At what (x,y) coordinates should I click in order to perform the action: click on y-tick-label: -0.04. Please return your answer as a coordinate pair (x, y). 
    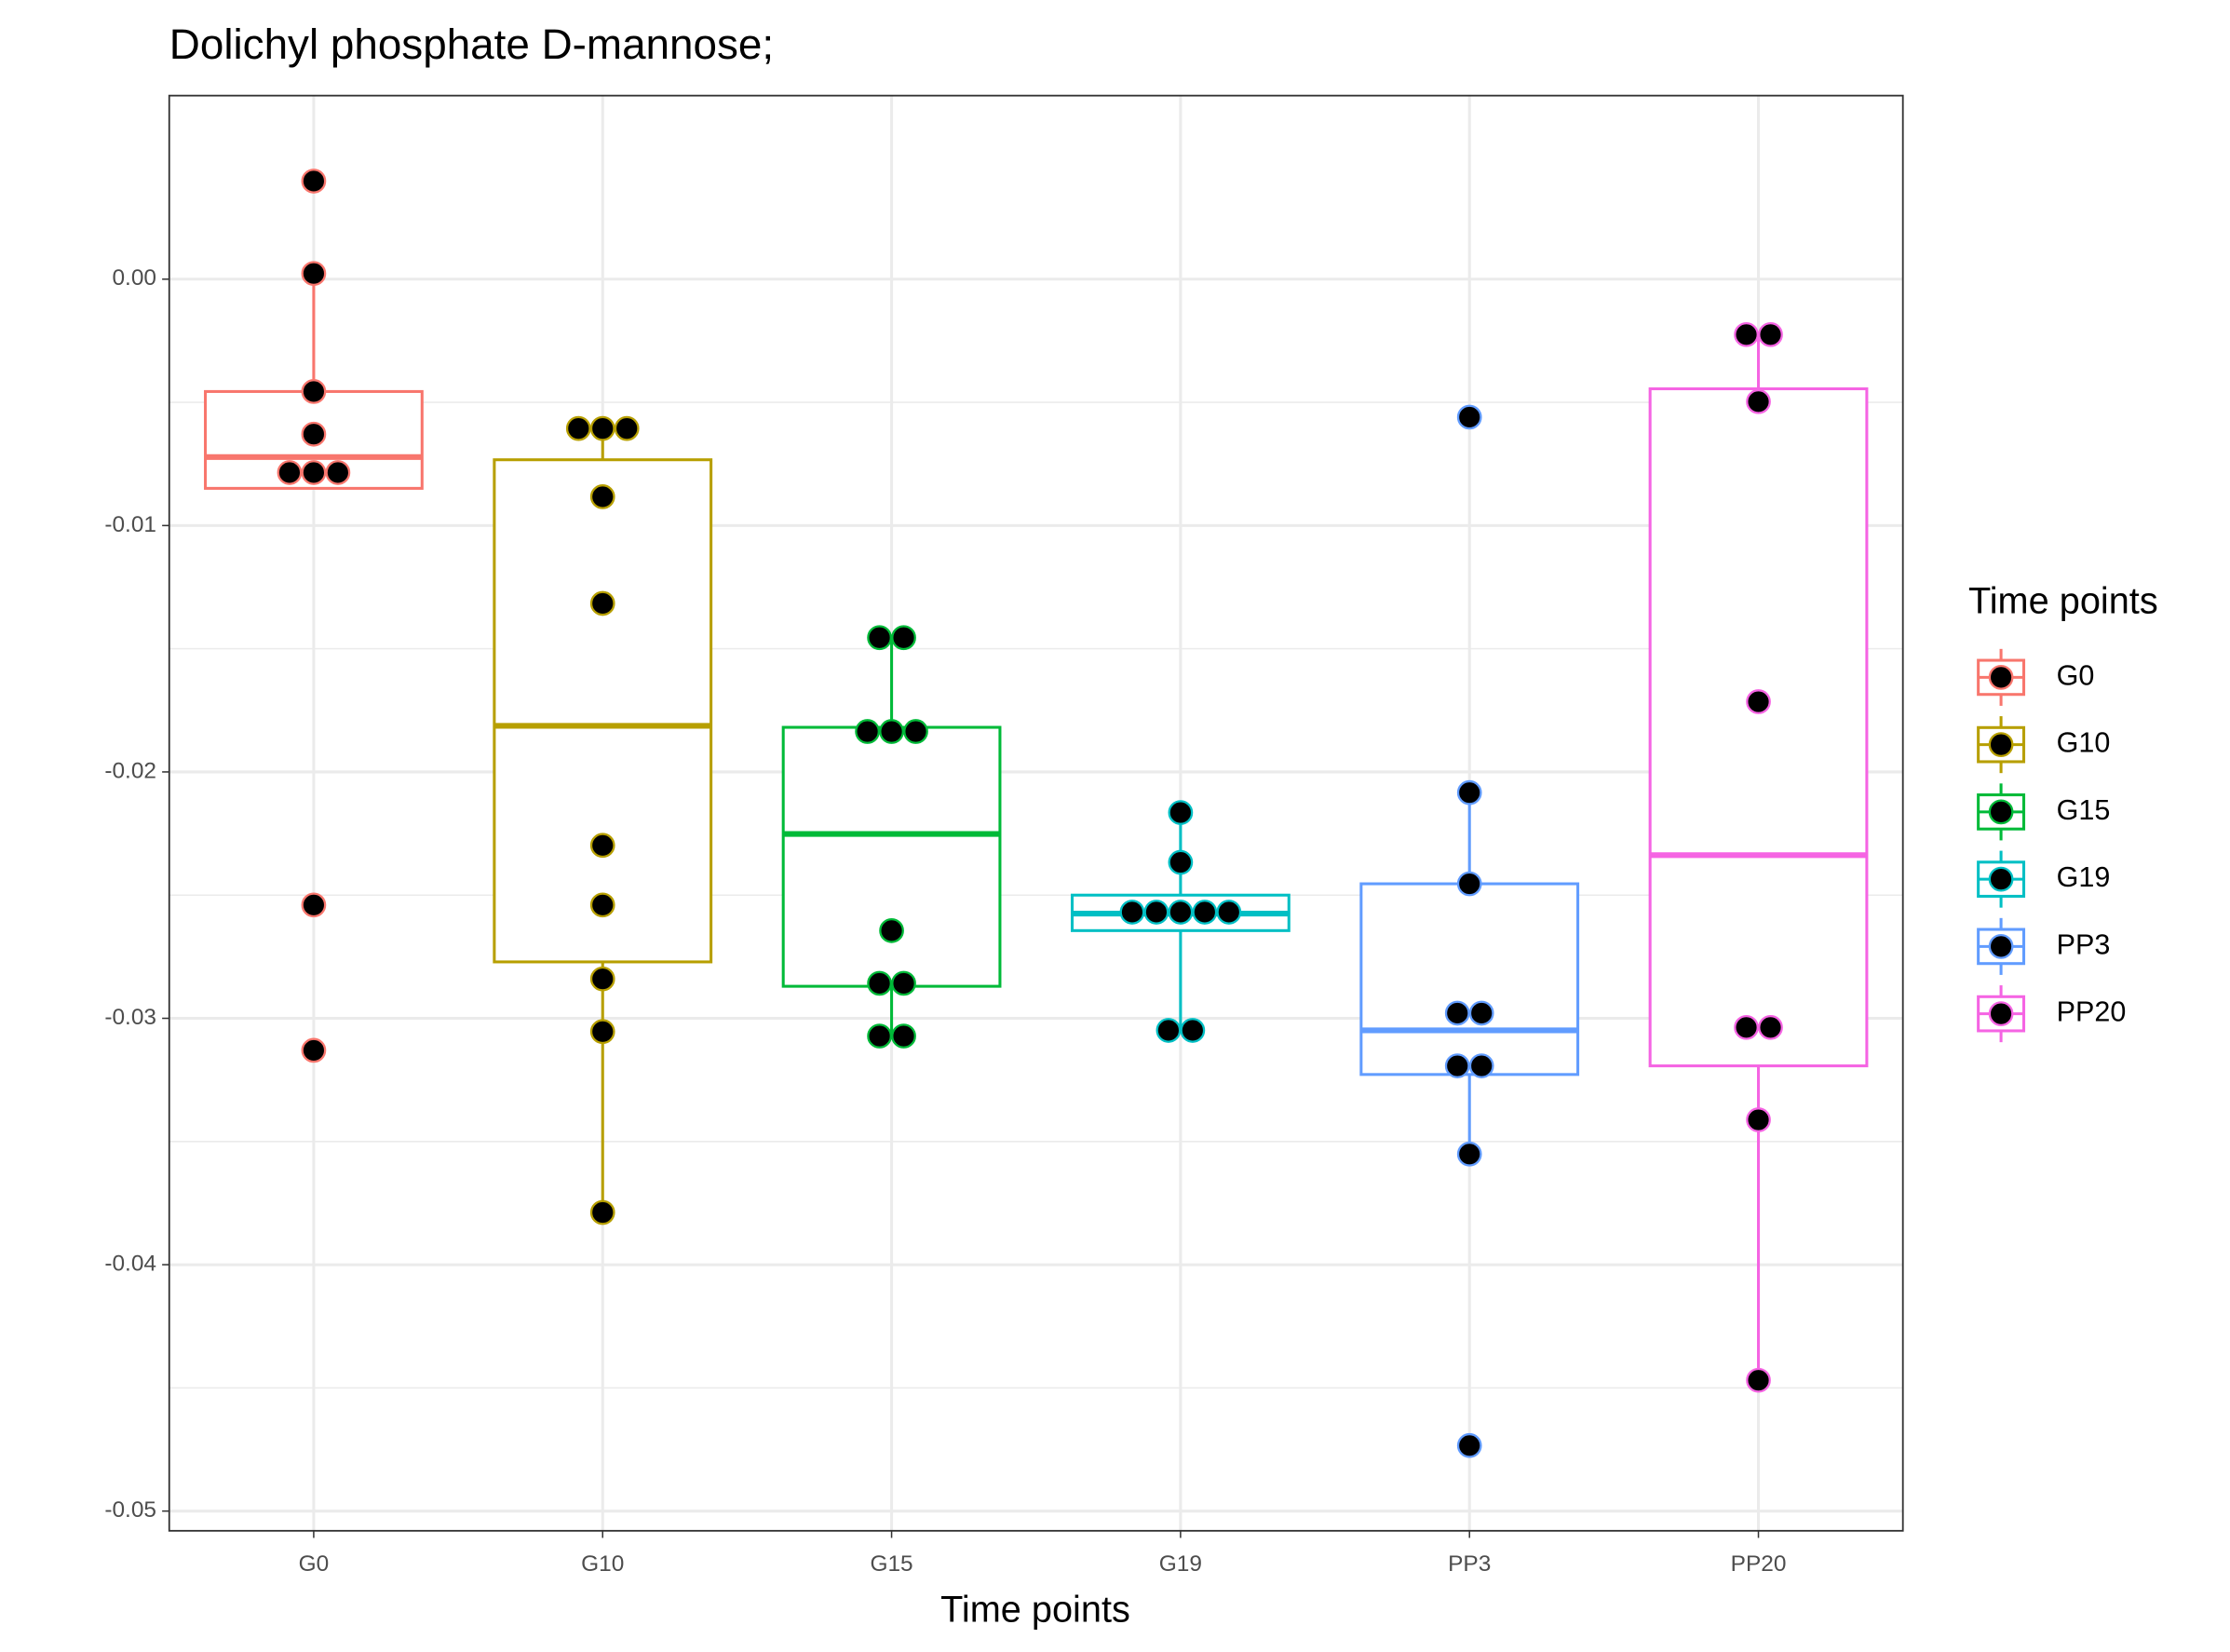
    Looking at the image, I should click on (130, 1264).